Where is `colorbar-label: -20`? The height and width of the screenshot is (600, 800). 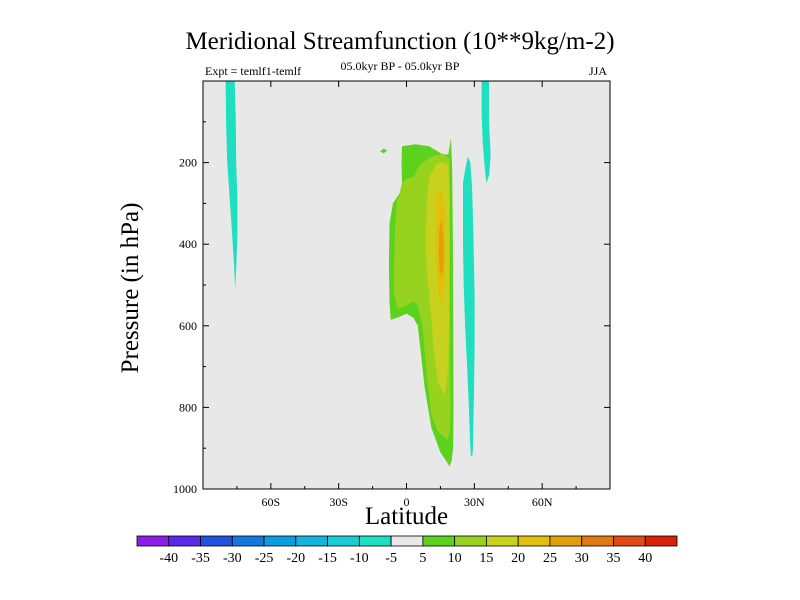
colorbar-label: -20 is located at coordinates (295, 558).